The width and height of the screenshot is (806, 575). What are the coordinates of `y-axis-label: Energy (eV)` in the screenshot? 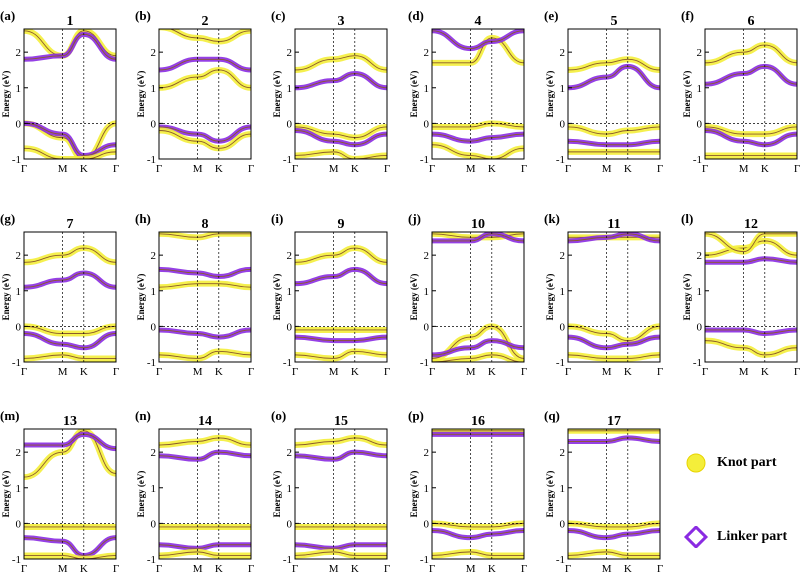 It's located at (687, 94).